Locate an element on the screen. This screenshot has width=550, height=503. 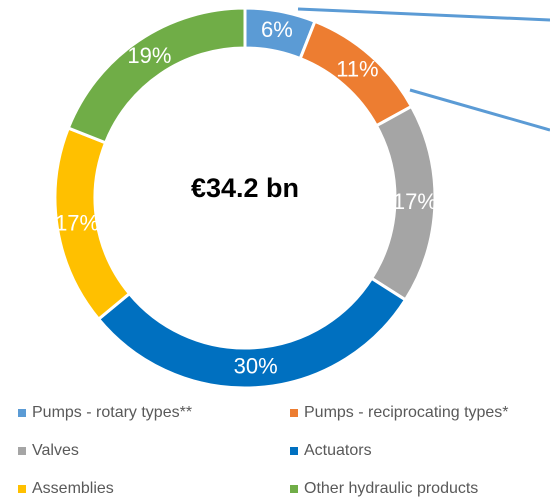
center-label: €34.2 bn is located at coordinates (245, 188).